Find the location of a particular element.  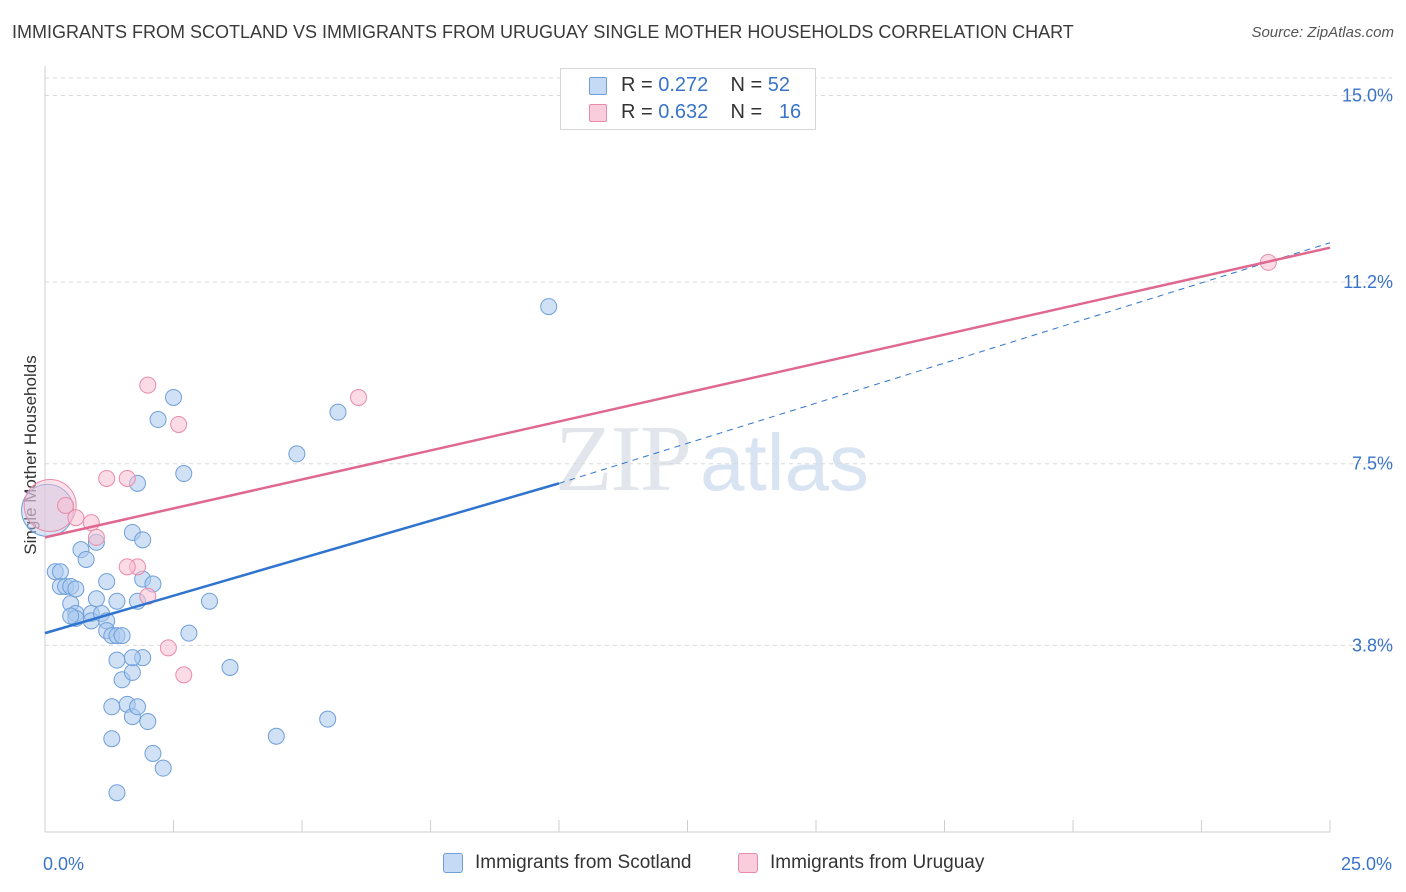

y-axis-label: Single Mother Households is located at coordinates (30, 454).